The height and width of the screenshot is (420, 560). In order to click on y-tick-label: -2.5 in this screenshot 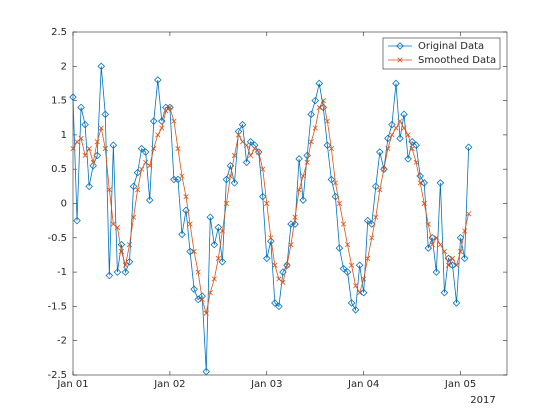, I will do `click(57, 375)`.